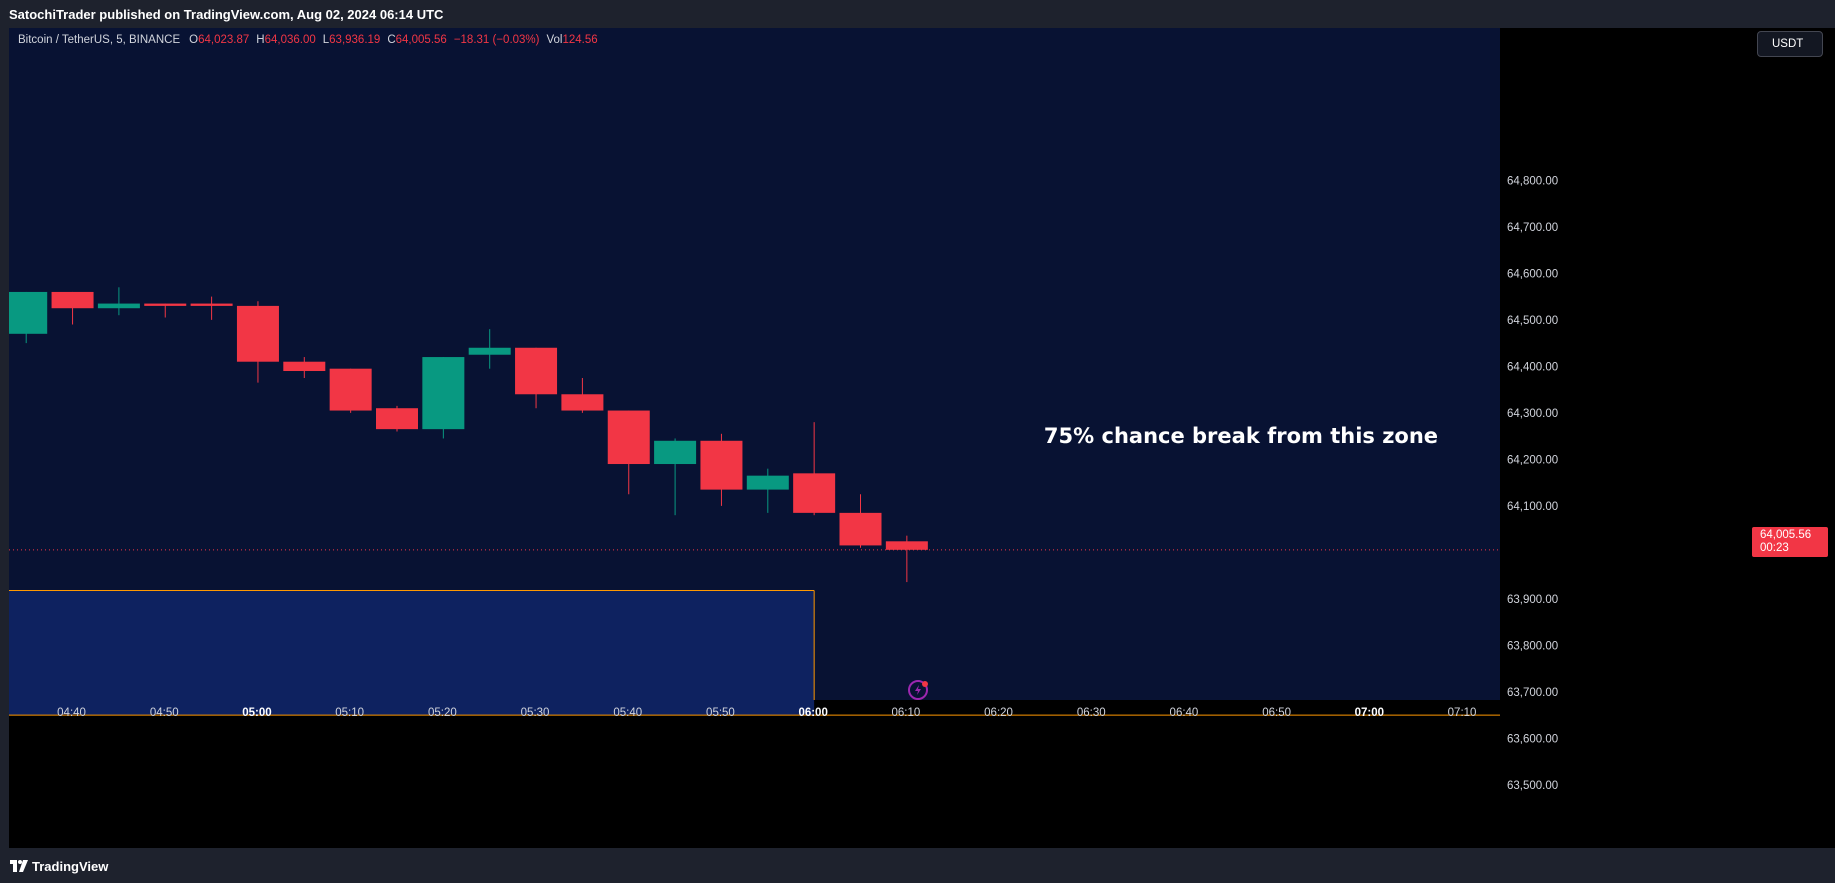 Image resolution: width=1835 pixels, height=883 pixels. I want to click on x-tick-label: 05:20, so click(442, 713).